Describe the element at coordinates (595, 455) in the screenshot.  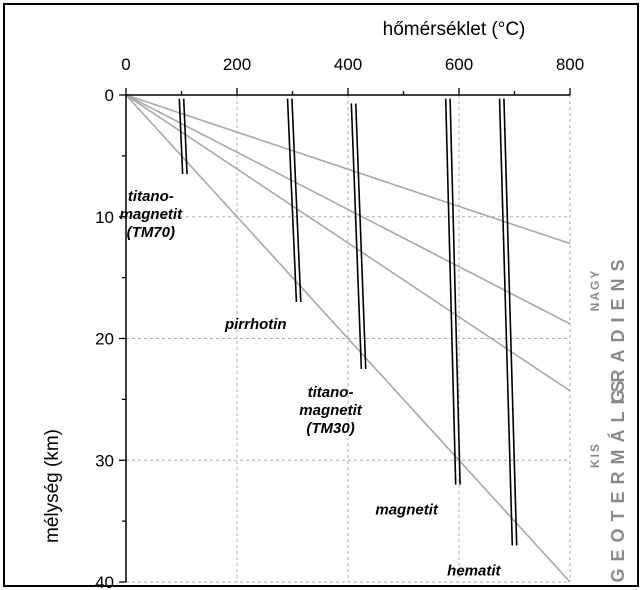
I see `side-label-kis: KIS` at that location.